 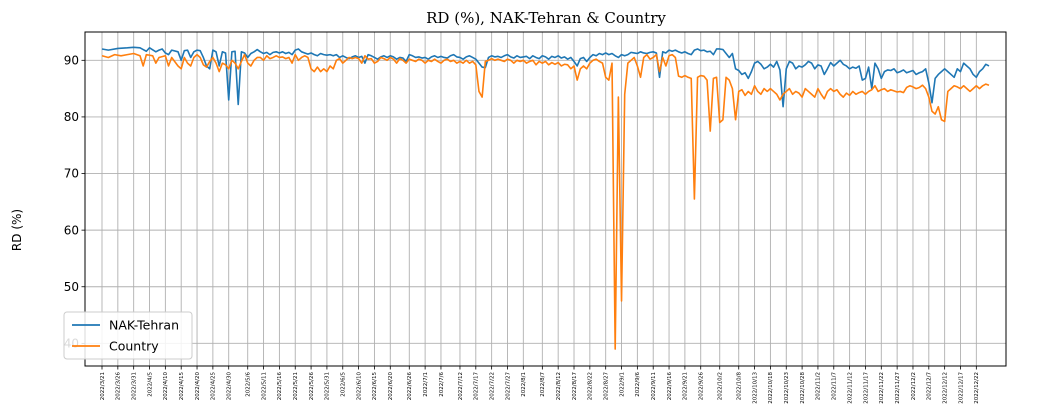 I want to click on x-tick-label: 2022/7/12, so click(x=461, y=386).